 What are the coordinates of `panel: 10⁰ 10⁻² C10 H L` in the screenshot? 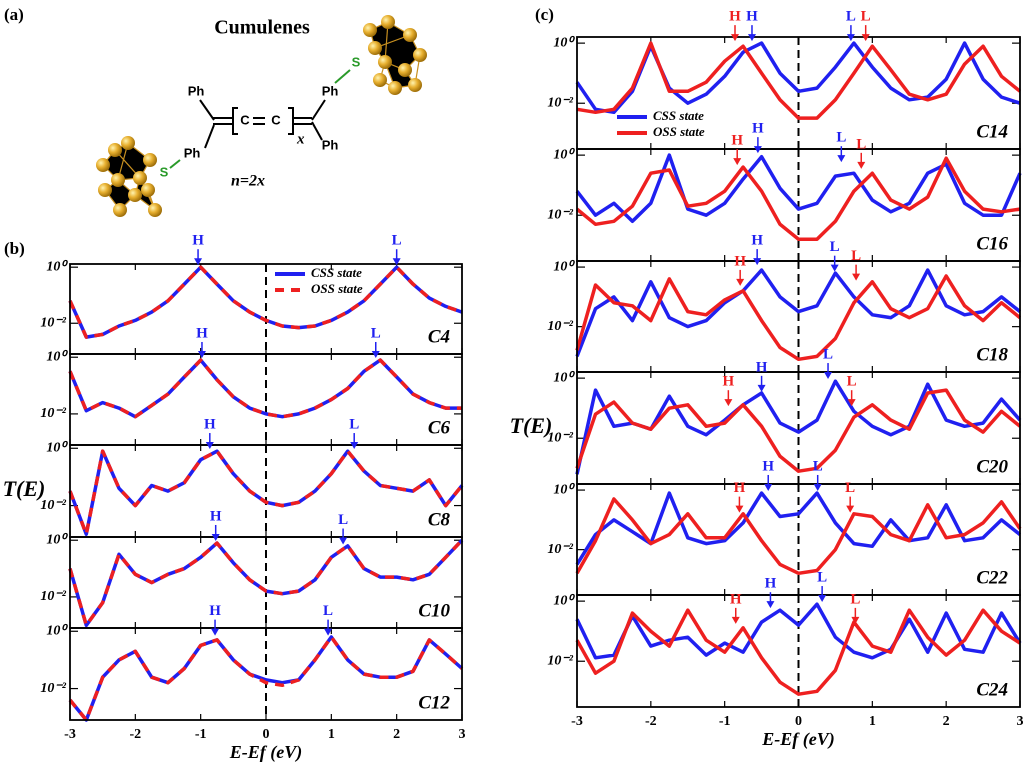 It's located at (252, 568).